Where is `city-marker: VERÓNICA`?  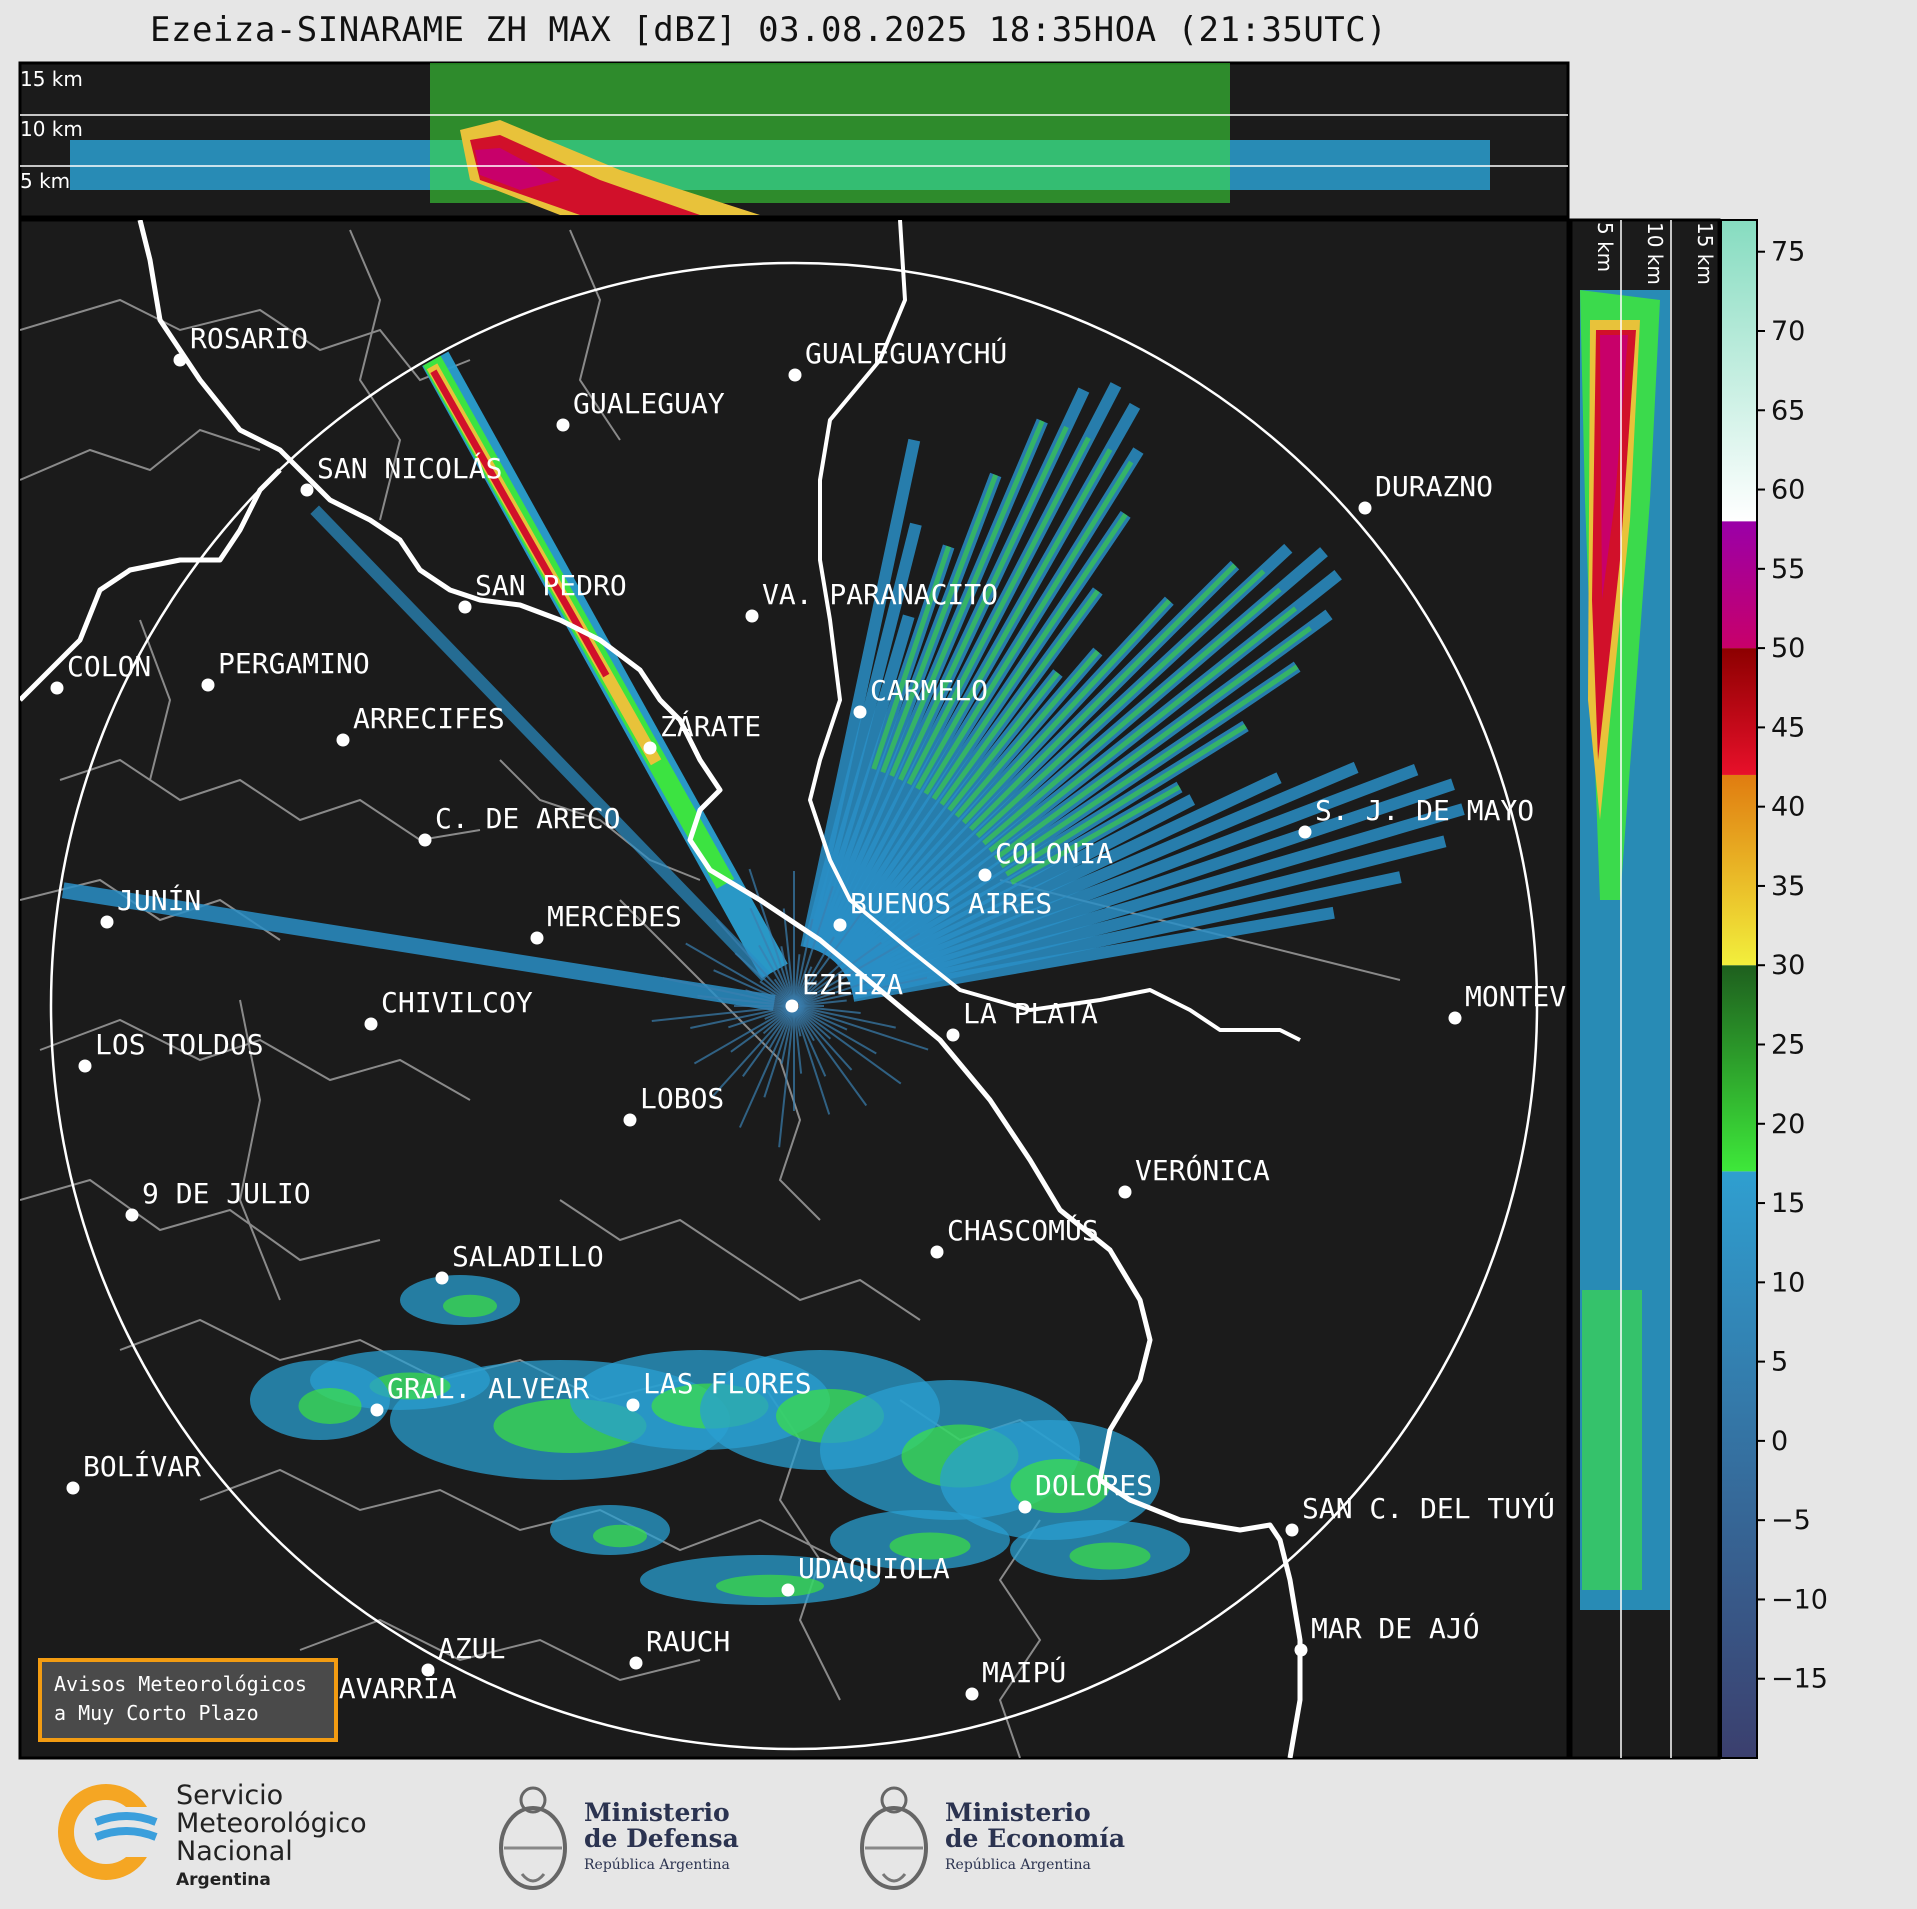
city-marker: VERÓNICA is located at coordinates (1194, 1176).